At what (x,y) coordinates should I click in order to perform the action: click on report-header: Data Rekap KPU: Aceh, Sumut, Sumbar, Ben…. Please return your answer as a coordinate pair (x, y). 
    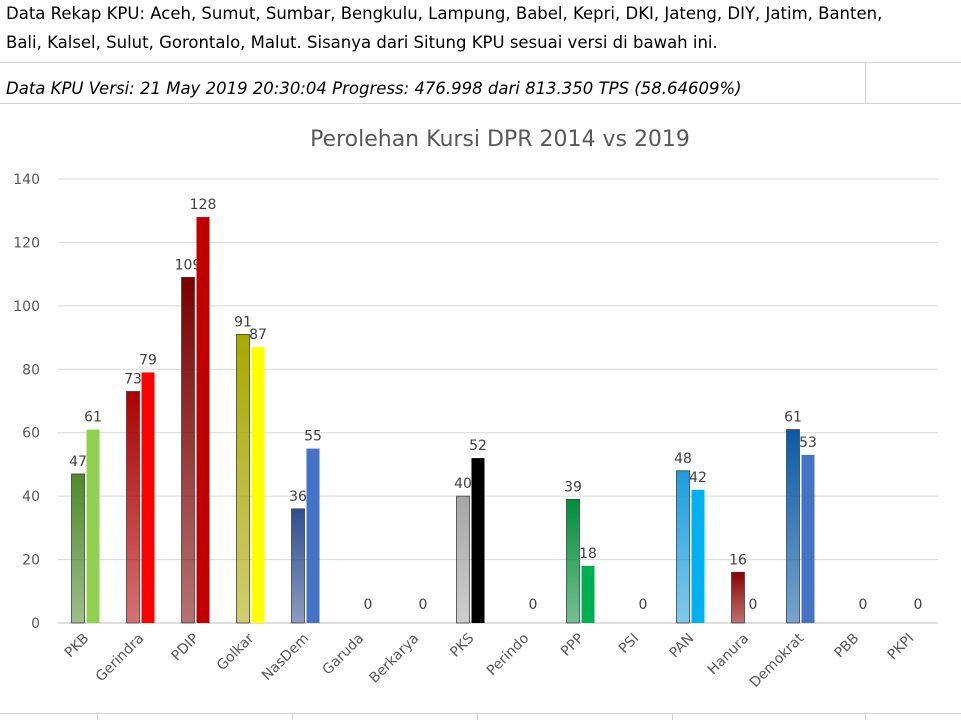
    Looking at the image, I should click on (480, 31).